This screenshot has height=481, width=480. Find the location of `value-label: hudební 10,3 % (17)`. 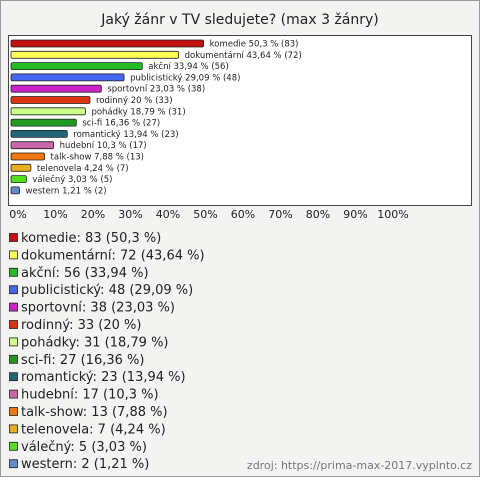

value-label: hudební 10,3 % (17) is located at coordinates (103, 146).